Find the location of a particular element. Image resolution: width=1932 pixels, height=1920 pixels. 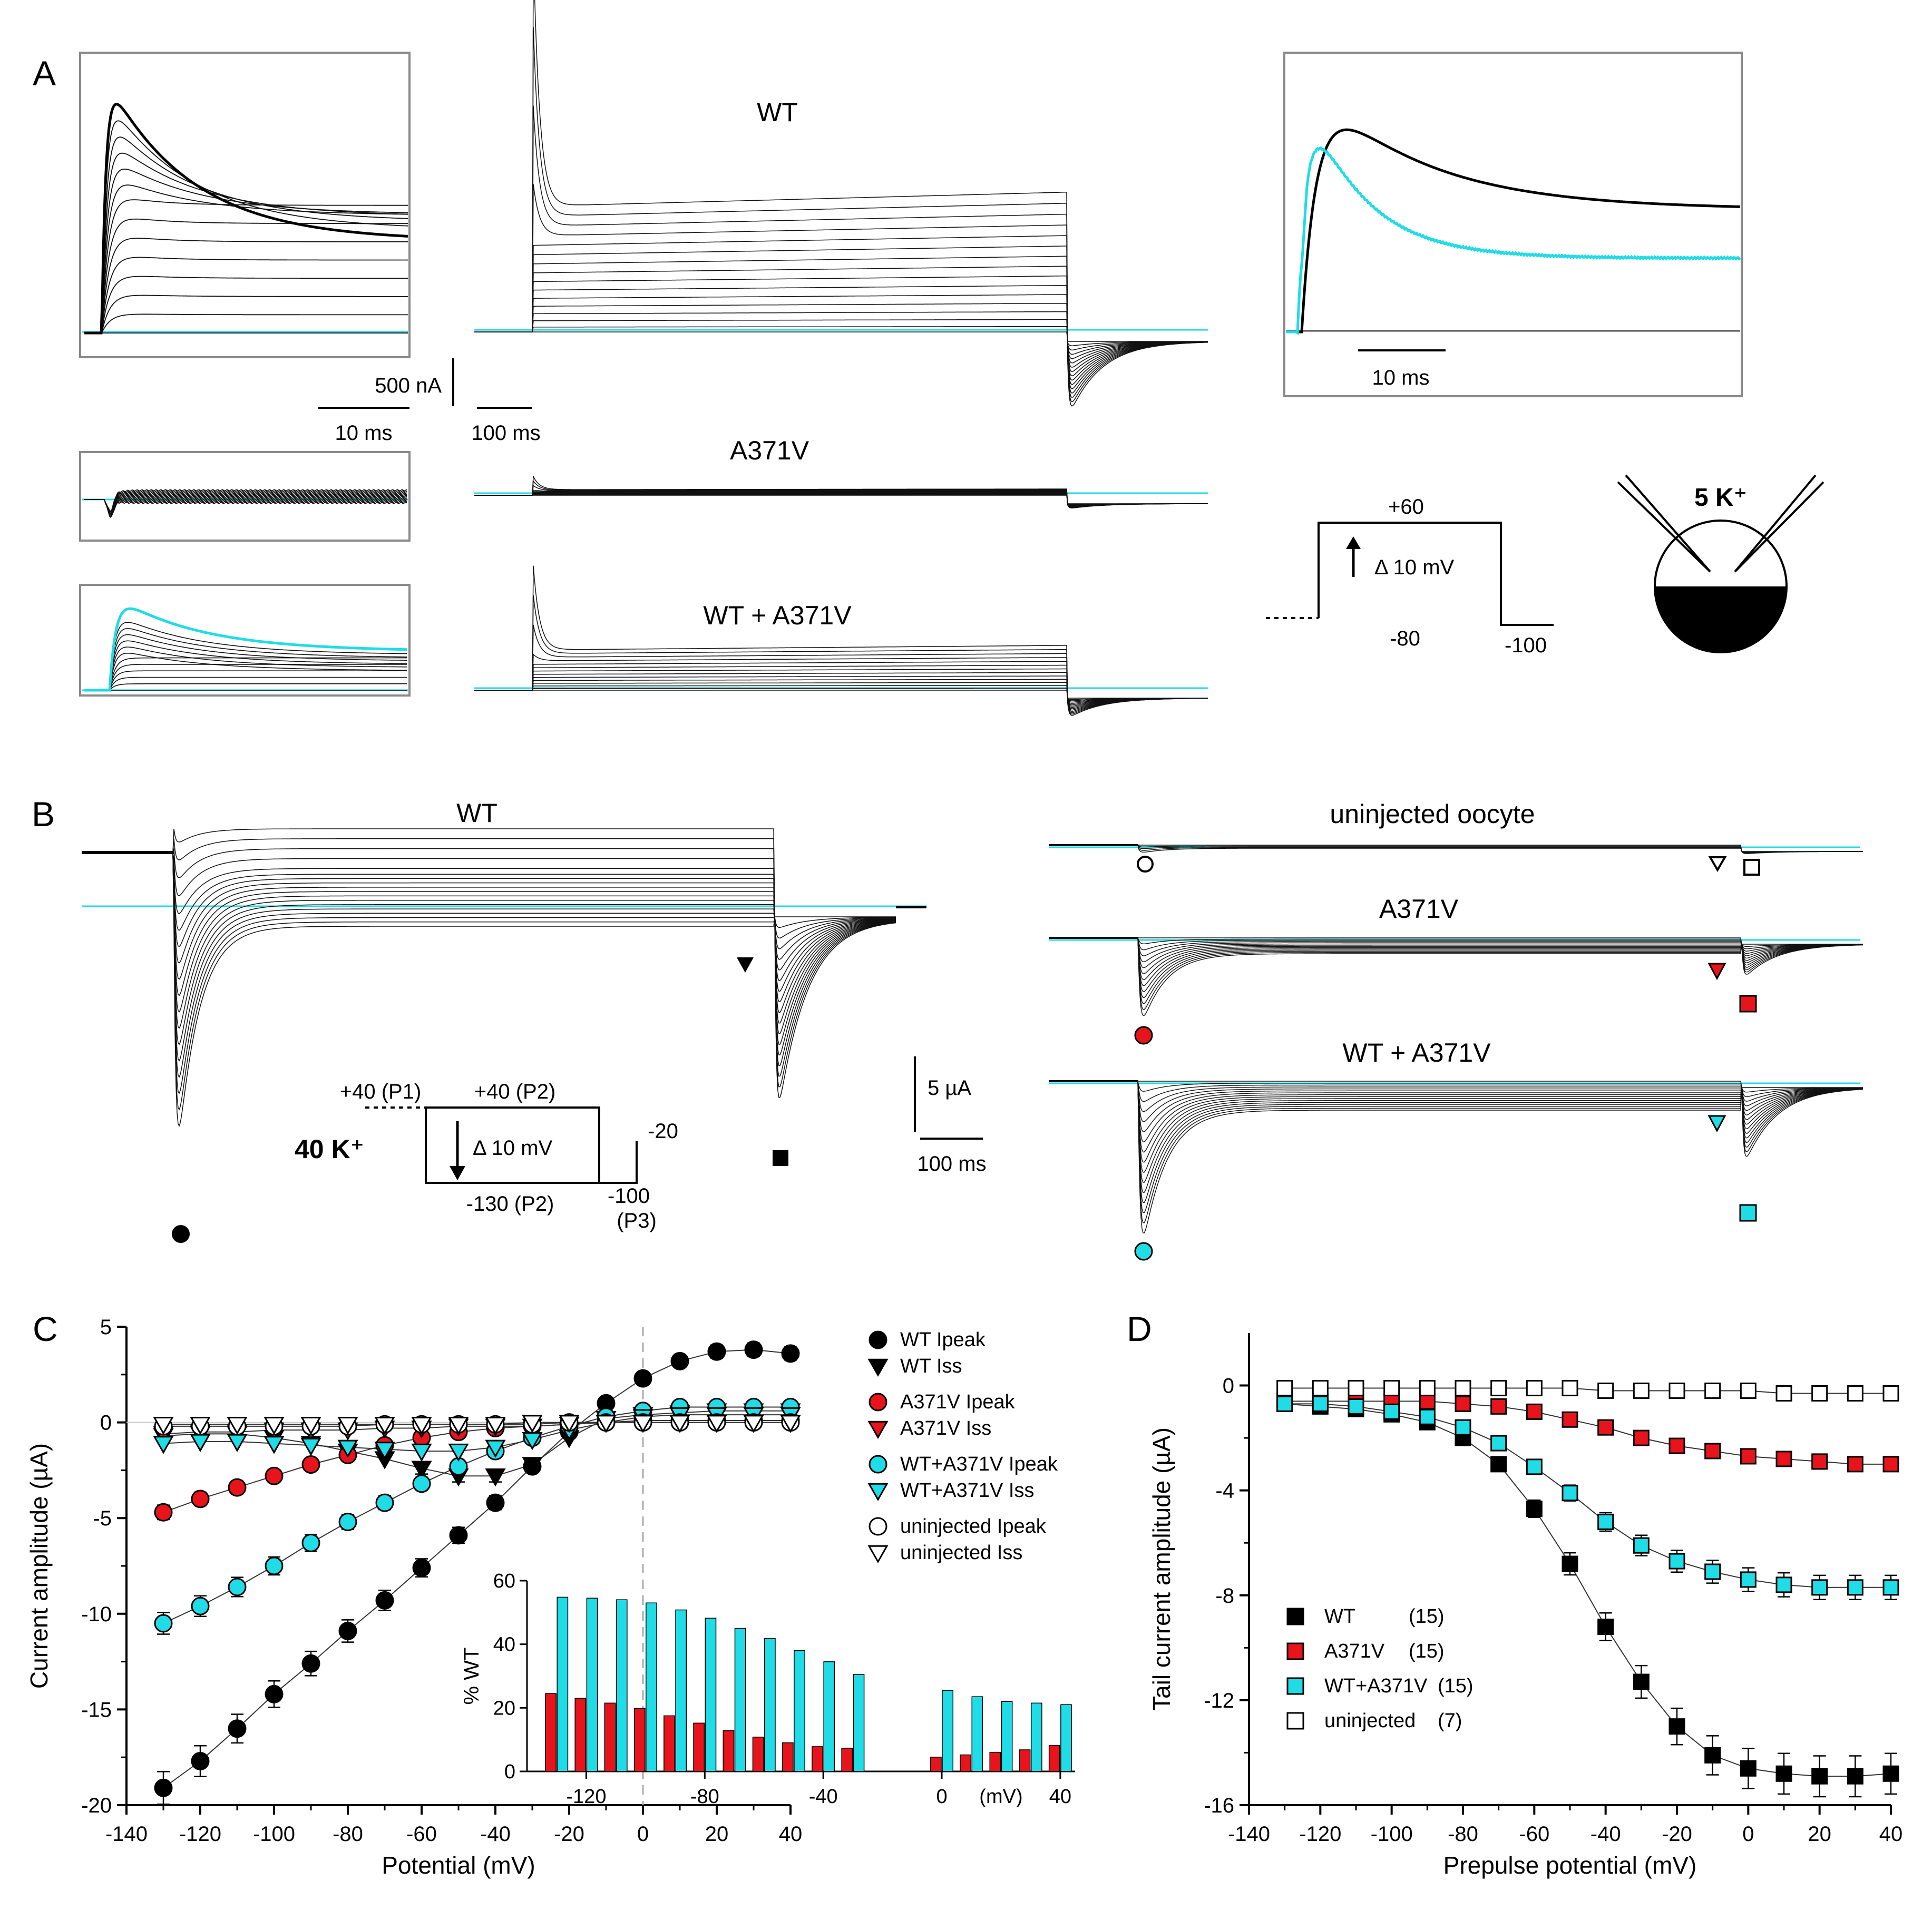

wt-deactivation-sweep is located at coordinates (532, 938).